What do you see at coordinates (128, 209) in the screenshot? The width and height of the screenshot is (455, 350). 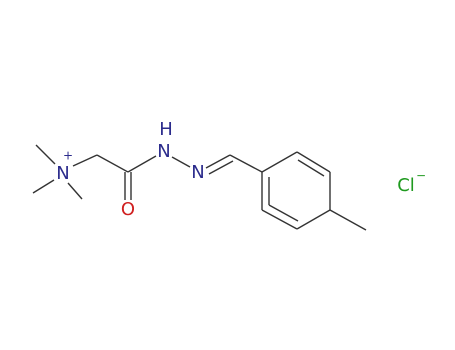 I see `atom-label: O` at bounding box center [128, 209].